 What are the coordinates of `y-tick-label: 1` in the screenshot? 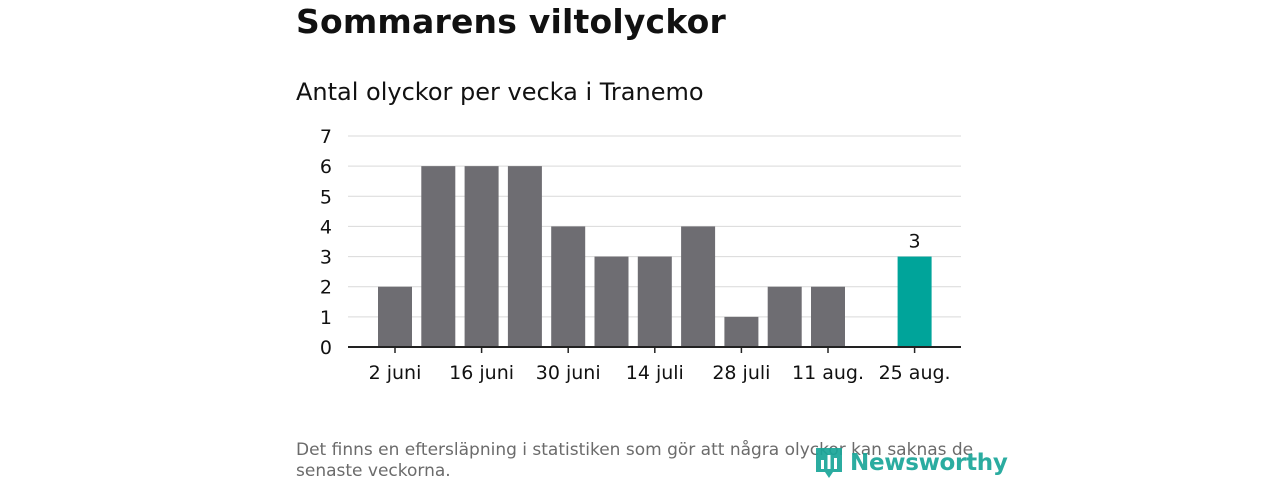 It's located at (326, 318).